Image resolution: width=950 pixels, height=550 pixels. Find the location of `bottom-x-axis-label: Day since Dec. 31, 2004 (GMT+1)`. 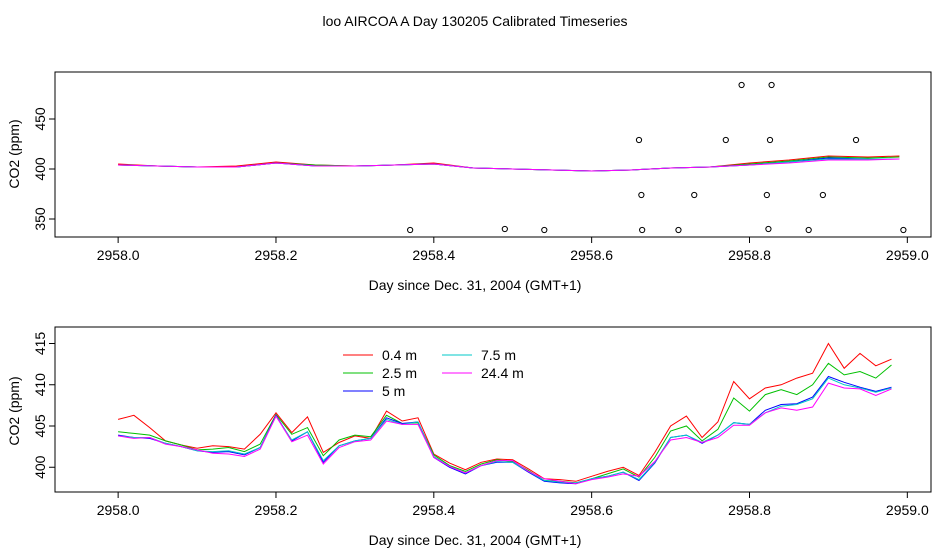

bottom-x-axis-label: Day since Dec. 31, 2004 (GMT+1) is located at coordinates (475, 540).